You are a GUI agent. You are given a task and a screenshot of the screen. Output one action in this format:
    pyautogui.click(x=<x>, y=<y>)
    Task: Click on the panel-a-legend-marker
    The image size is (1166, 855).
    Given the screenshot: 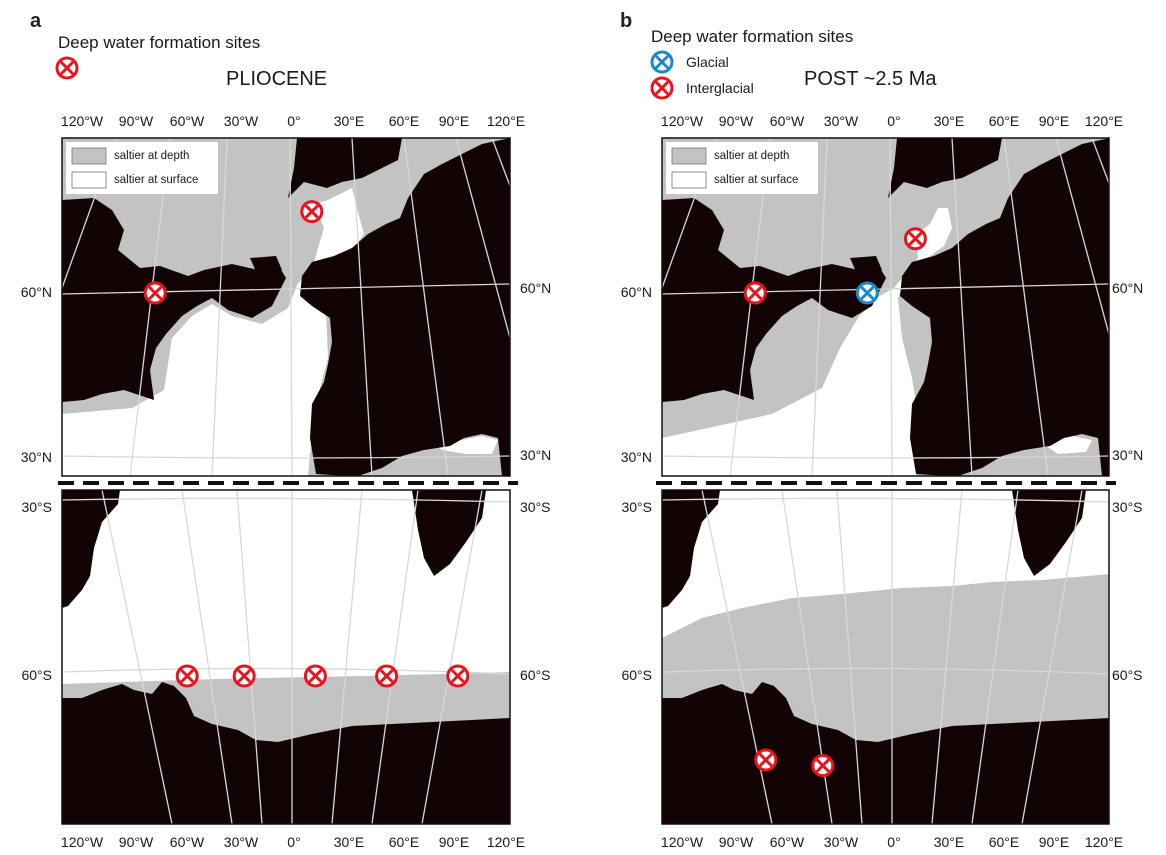 What is the action you would take?
    pyautogui.click(x=67, y=68)
    